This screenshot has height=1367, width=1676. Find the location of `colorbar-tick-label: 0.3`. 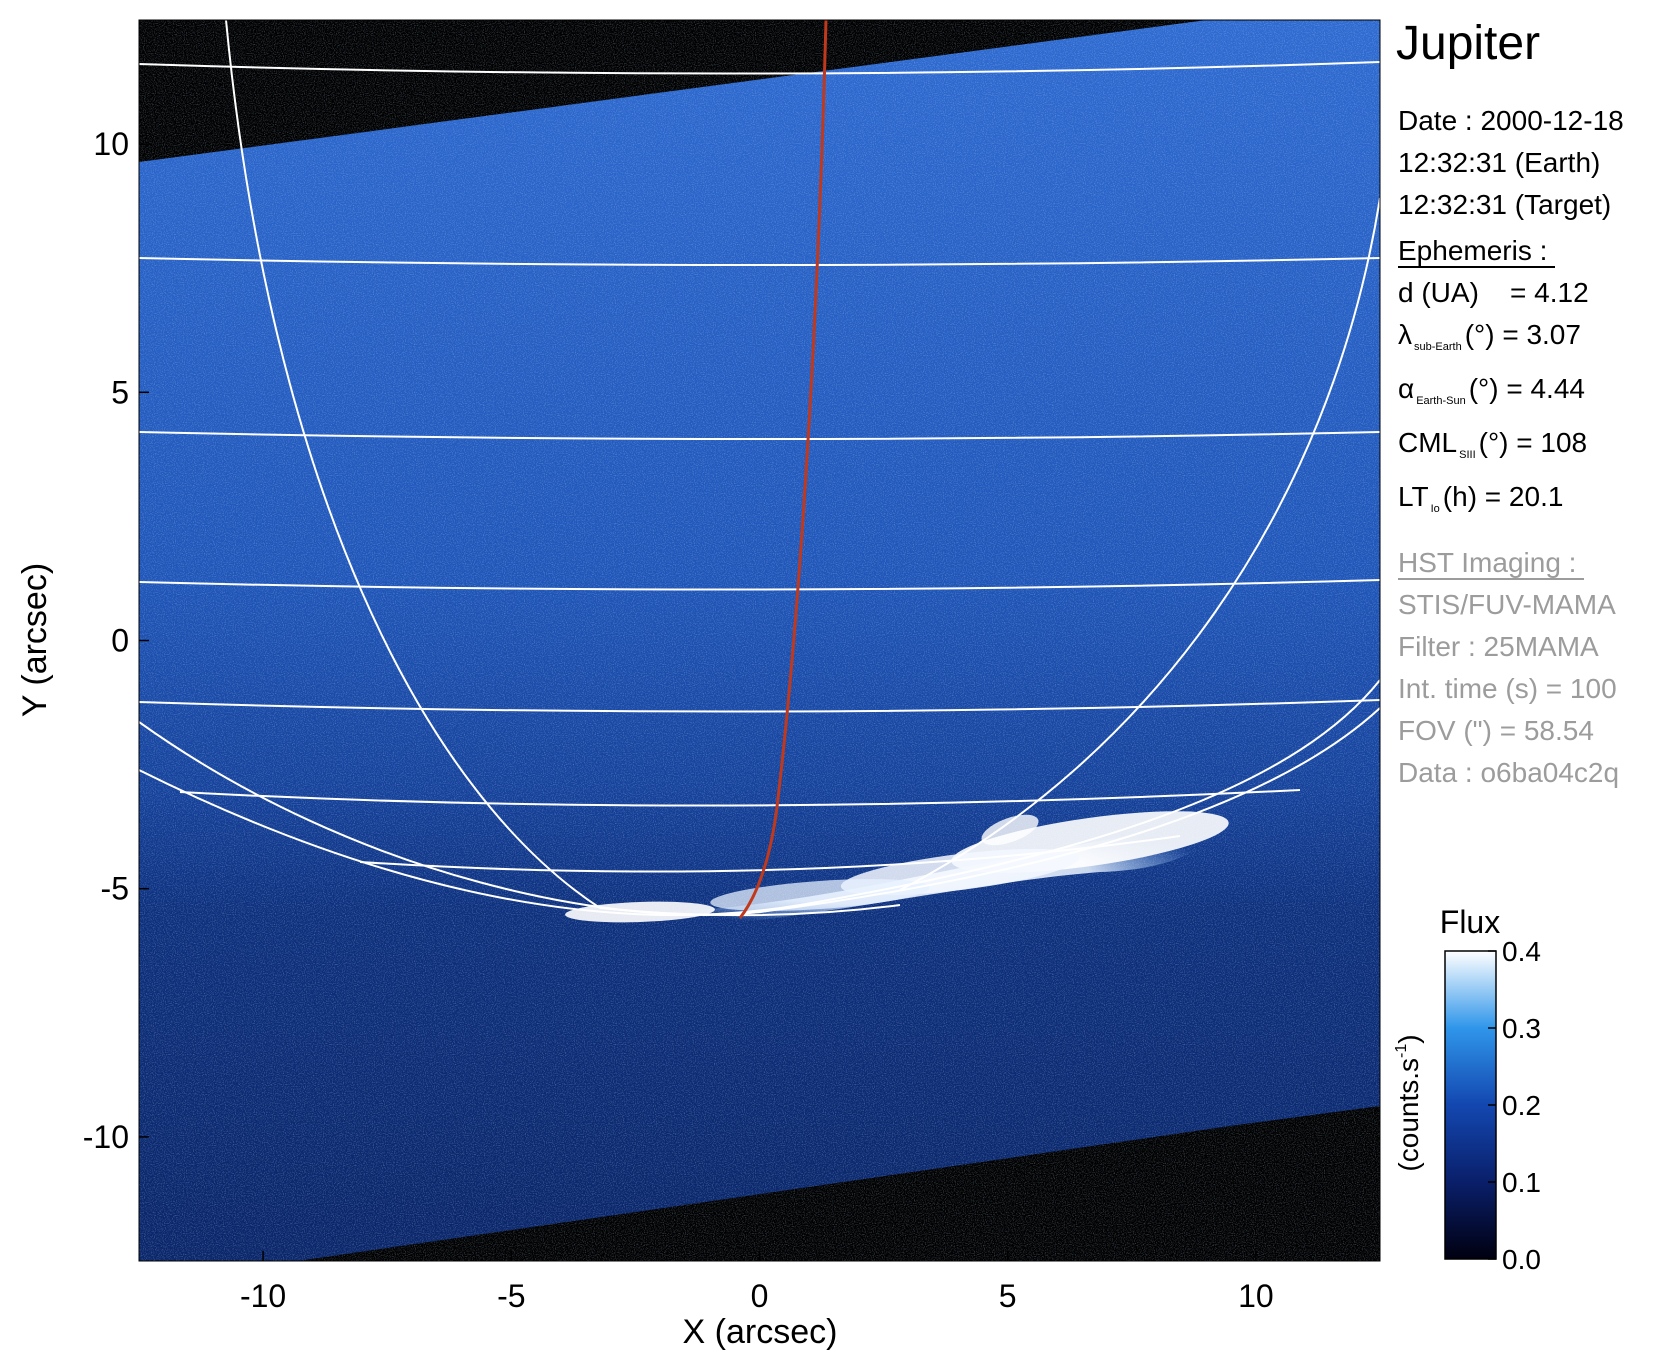

colorbar-tick-label: 0.3 is located at coordinates (1521, 1028).